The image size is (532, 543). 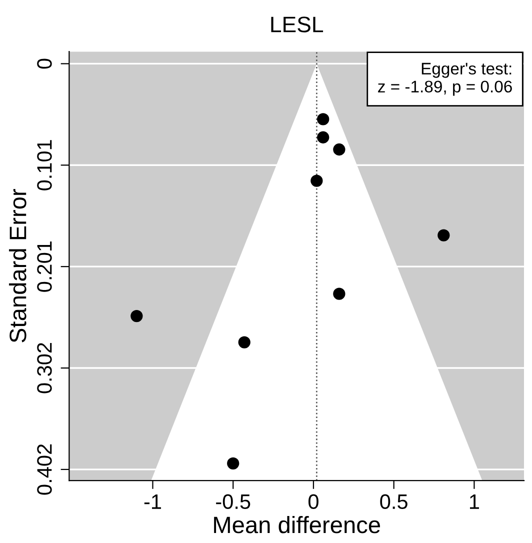 What do you see at coordinates (44, 267) in the screenshot?
I see `y-tick-label: 0.201` at bounding box center [44, 267].